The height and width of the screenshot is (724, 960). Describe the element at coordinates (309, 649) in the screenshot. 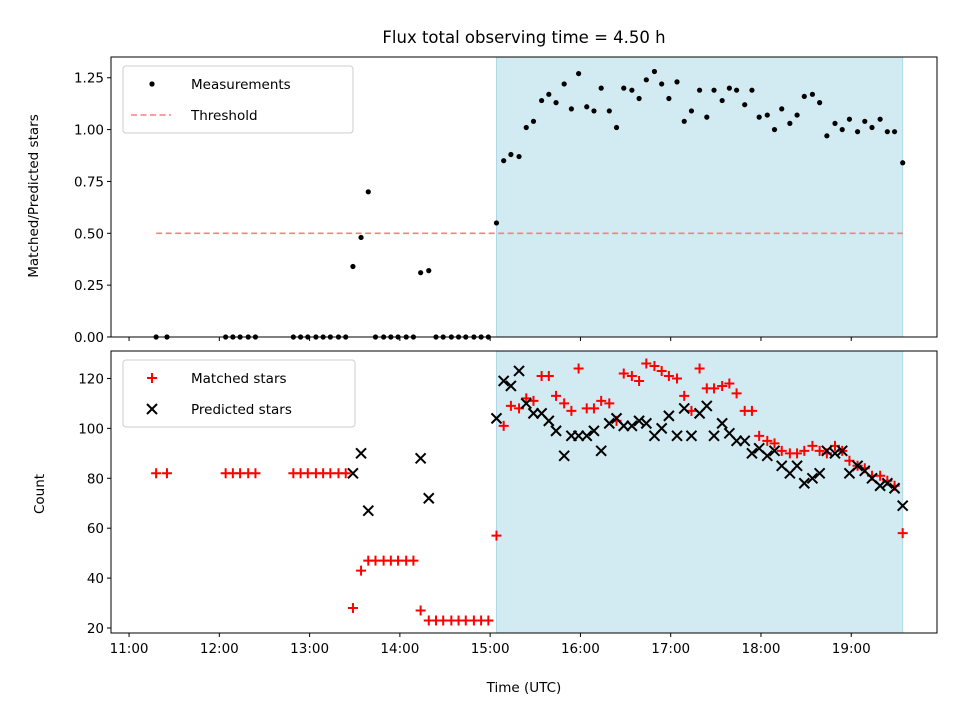

I see `x-tick-label: 13:00` at that location.